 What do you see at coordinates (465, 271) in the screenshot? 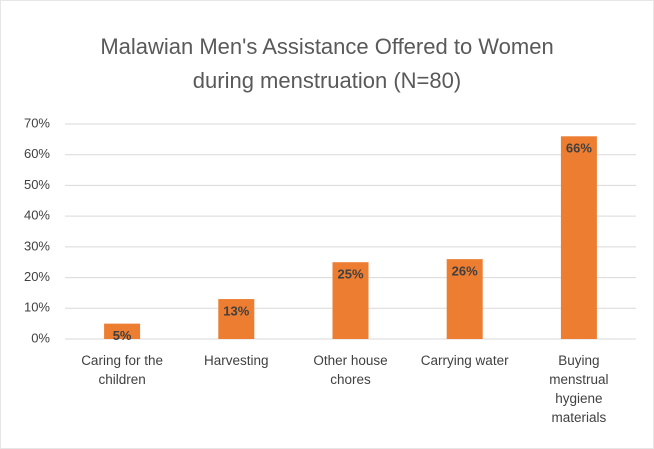
I see `data-label: 26%` at bounding box center [465, 271].